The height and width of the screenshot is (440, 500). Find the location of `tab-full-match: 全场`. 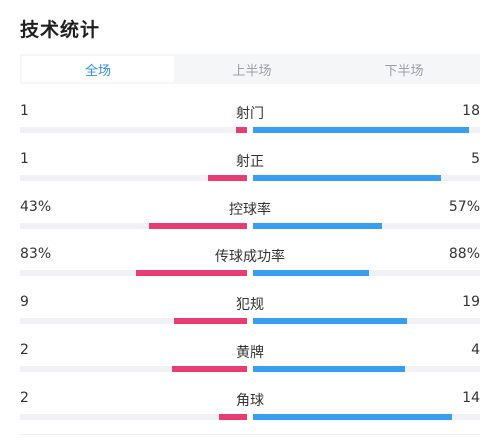

tab-full-match: 全场 is located at coordinates (98, 69).